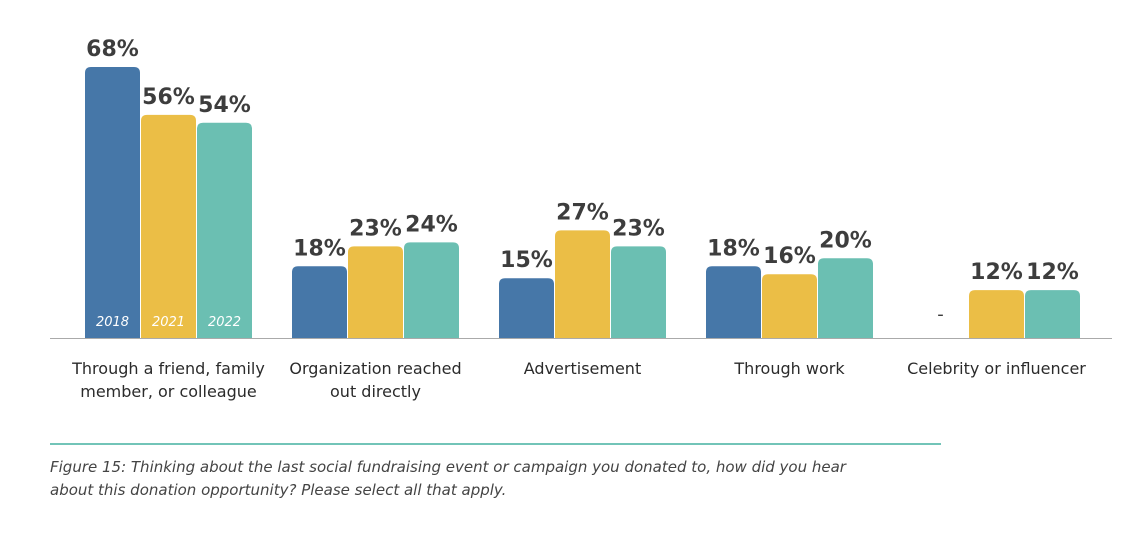 This screenshot has width=1144, height=540. Describe the element at coordinates (582, 368) in the screenshot. I see `category-label-2: Advertisement` at that location.